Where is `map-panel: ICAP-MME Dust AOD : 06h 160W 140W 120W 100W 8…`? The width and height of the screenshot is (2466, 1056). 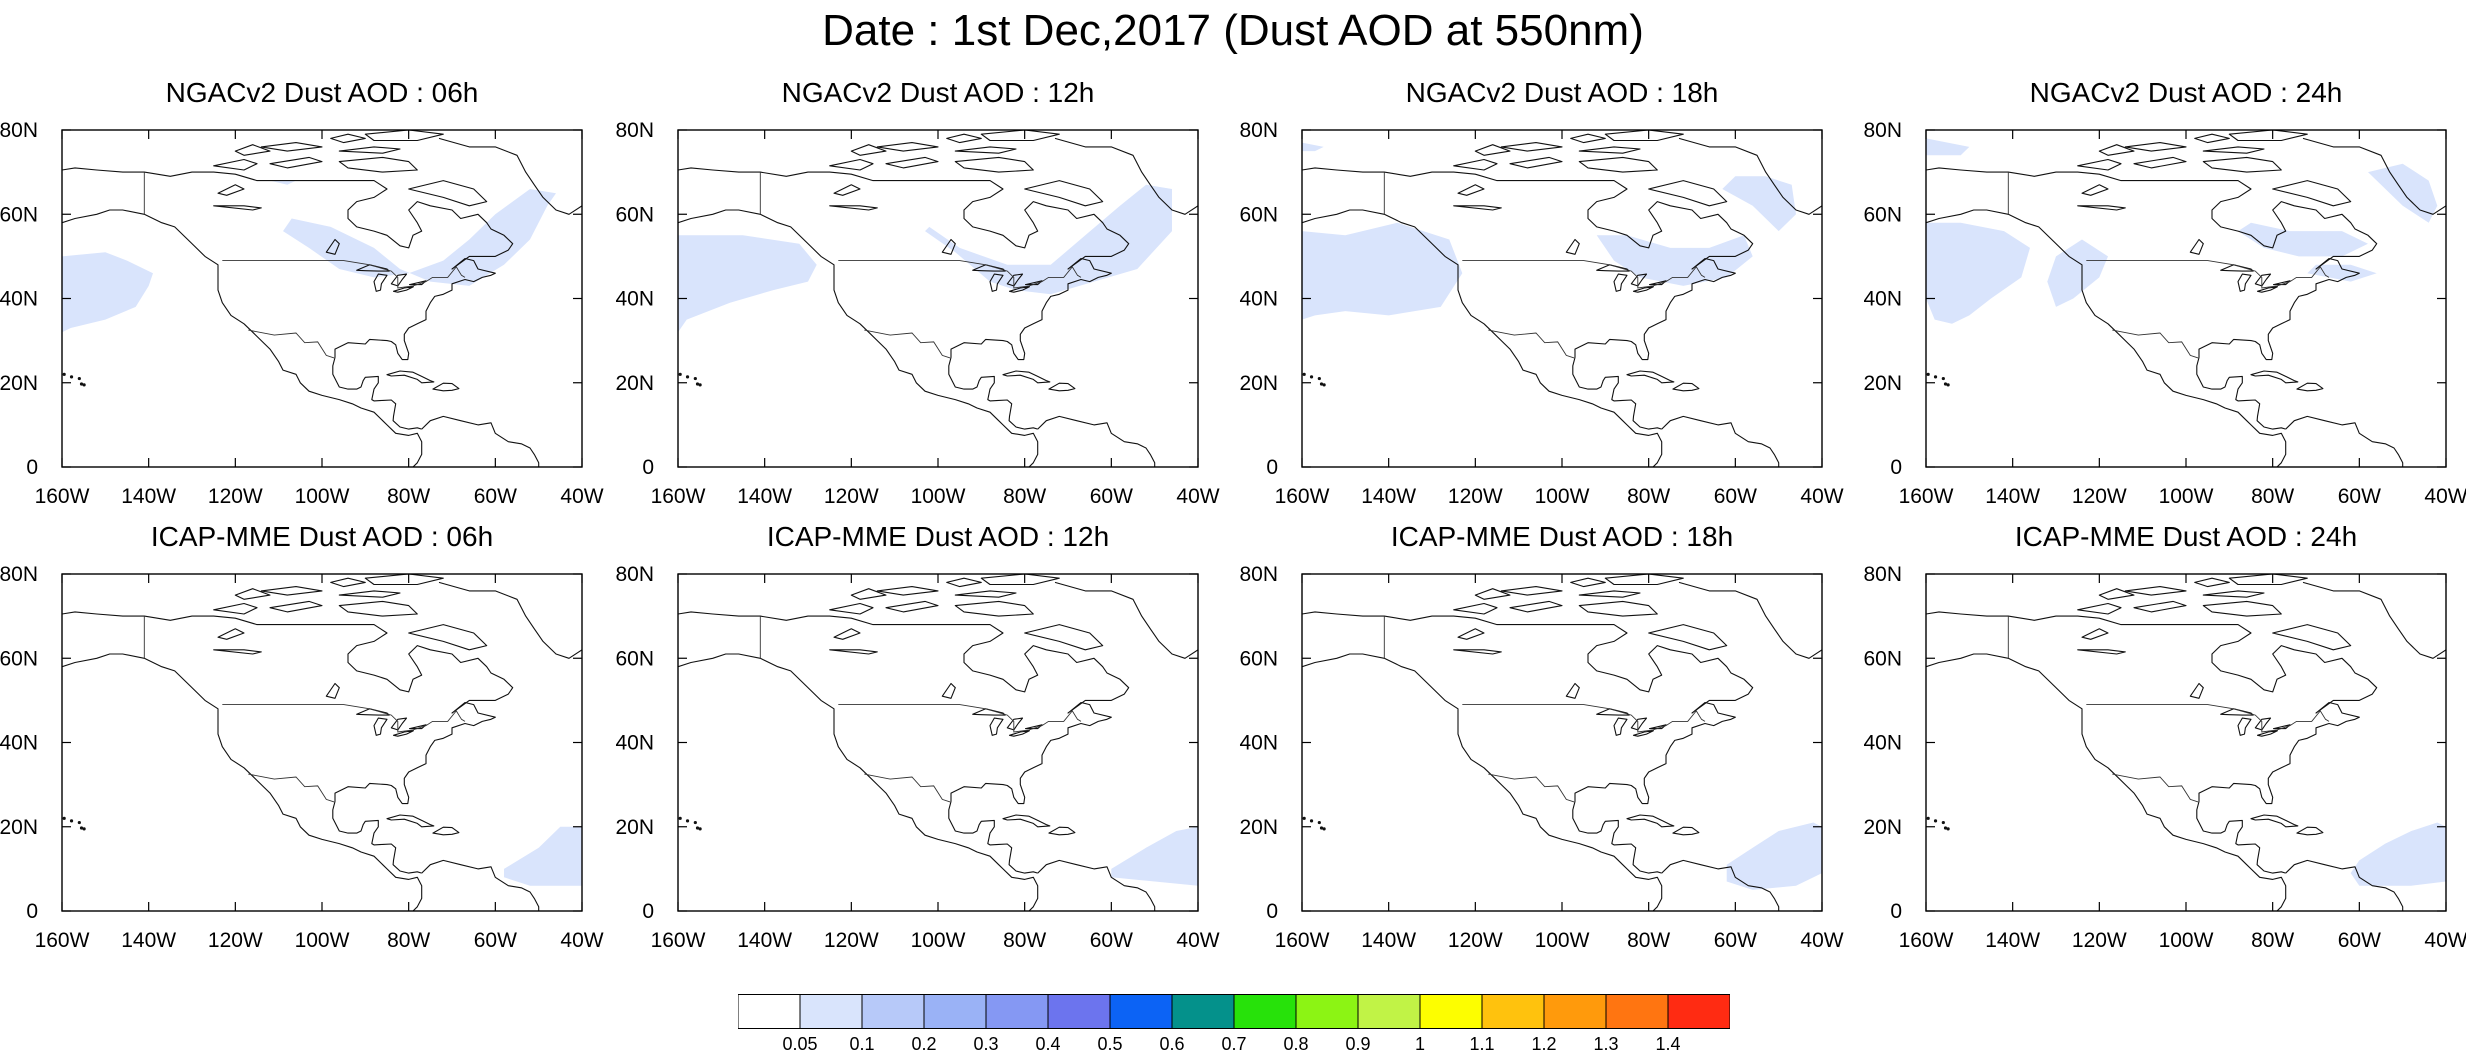 map-panel: ICAP-MME Dust AOD : 06h 160W 140W 120W 100W 8… is located at coordinates (302, 740).